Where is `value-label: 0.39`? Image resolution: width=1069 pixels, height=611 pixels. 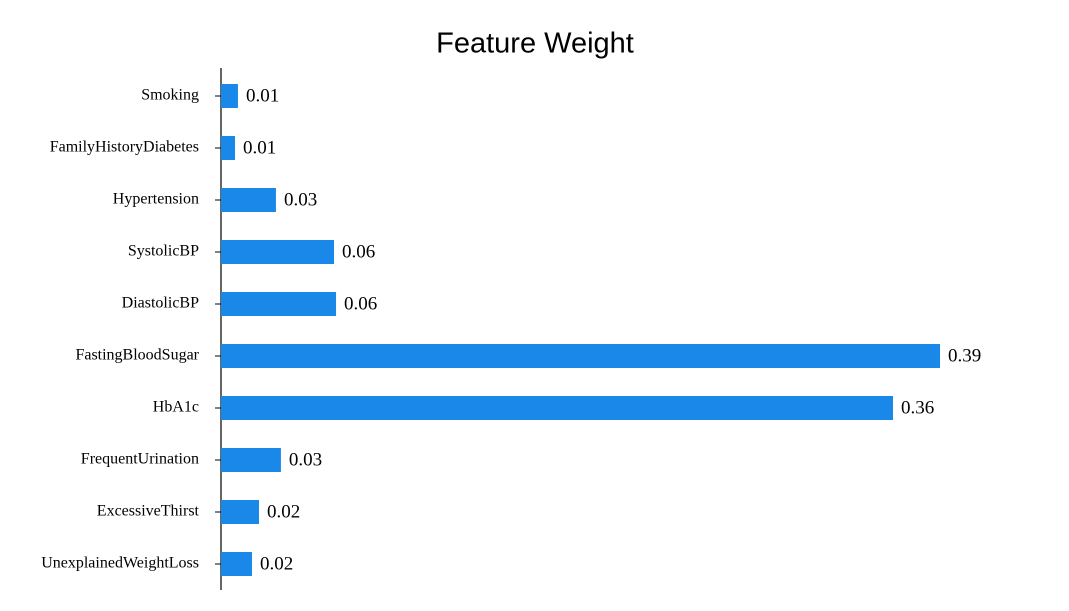 value-label: 0.39 is located at coordinates (964, 355).